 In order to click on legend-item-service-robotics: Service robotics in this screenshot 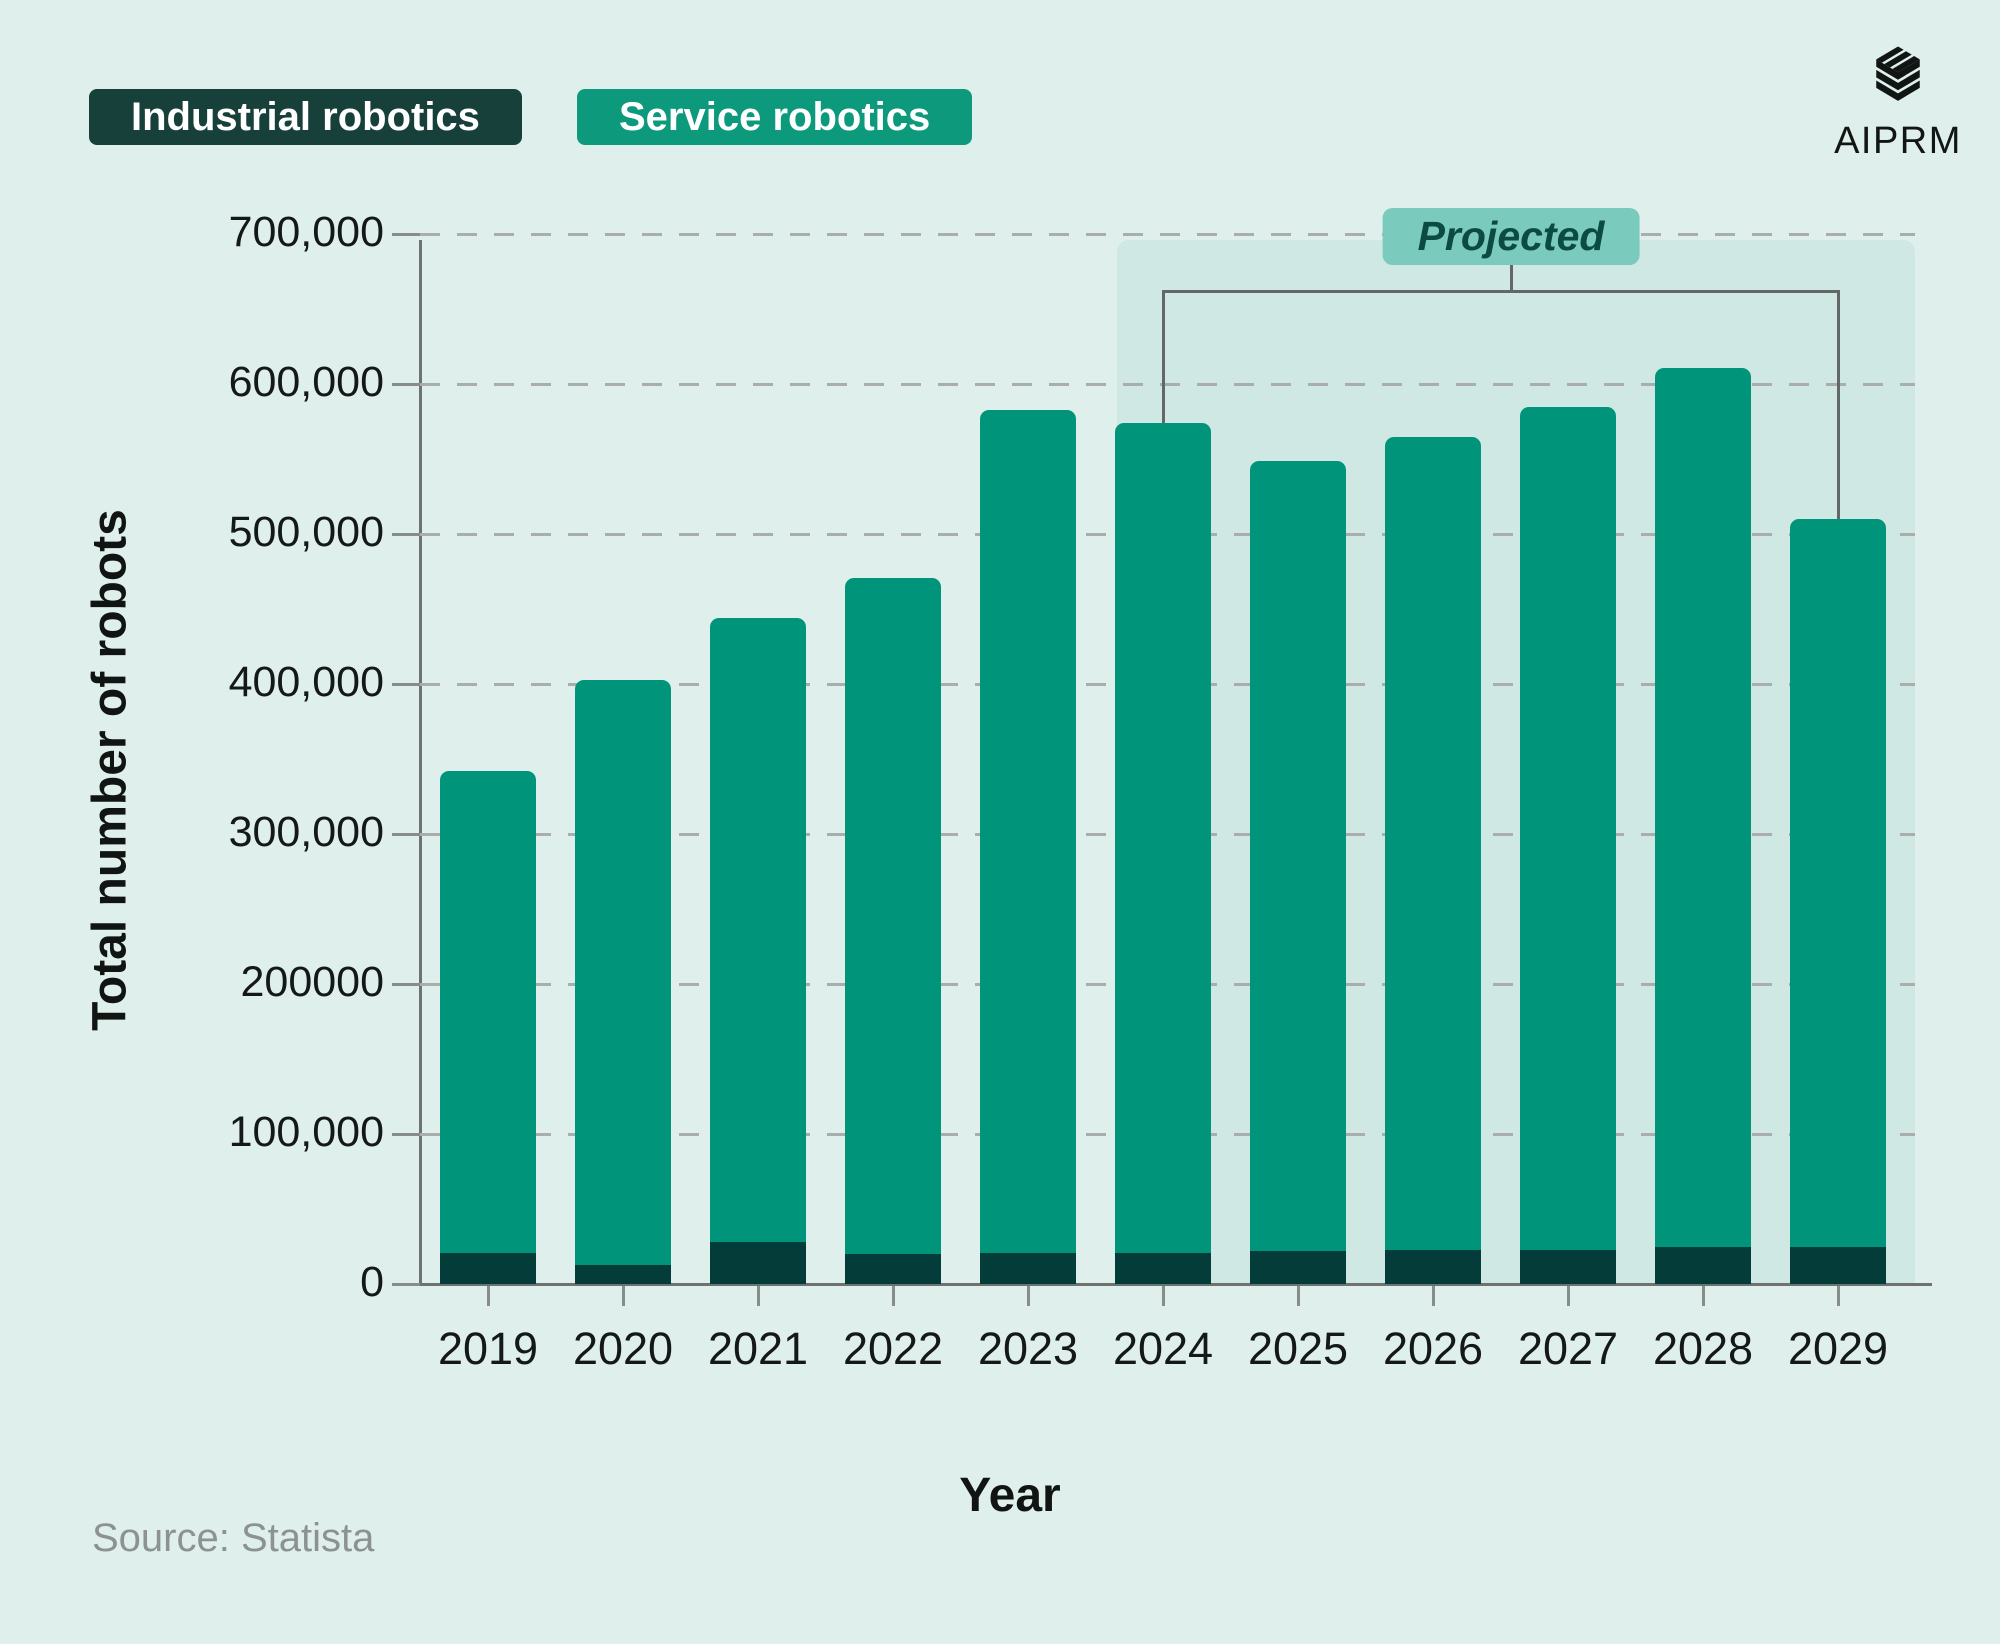, I will do `click(775, 117)`.